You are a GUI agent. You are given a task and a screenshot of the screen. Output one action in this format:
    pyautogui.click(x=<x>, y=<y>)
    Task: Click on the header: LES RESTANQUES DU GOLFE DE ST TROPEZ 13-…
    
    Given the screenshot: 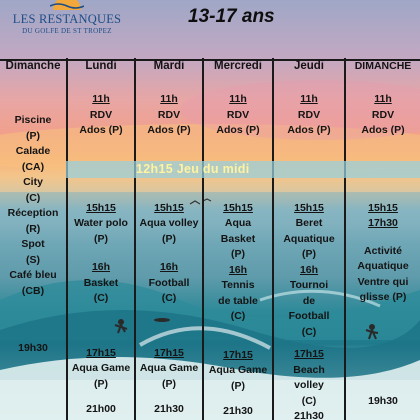 What is the action you would take?
    pyautogui.click(x=210, y=26)
    